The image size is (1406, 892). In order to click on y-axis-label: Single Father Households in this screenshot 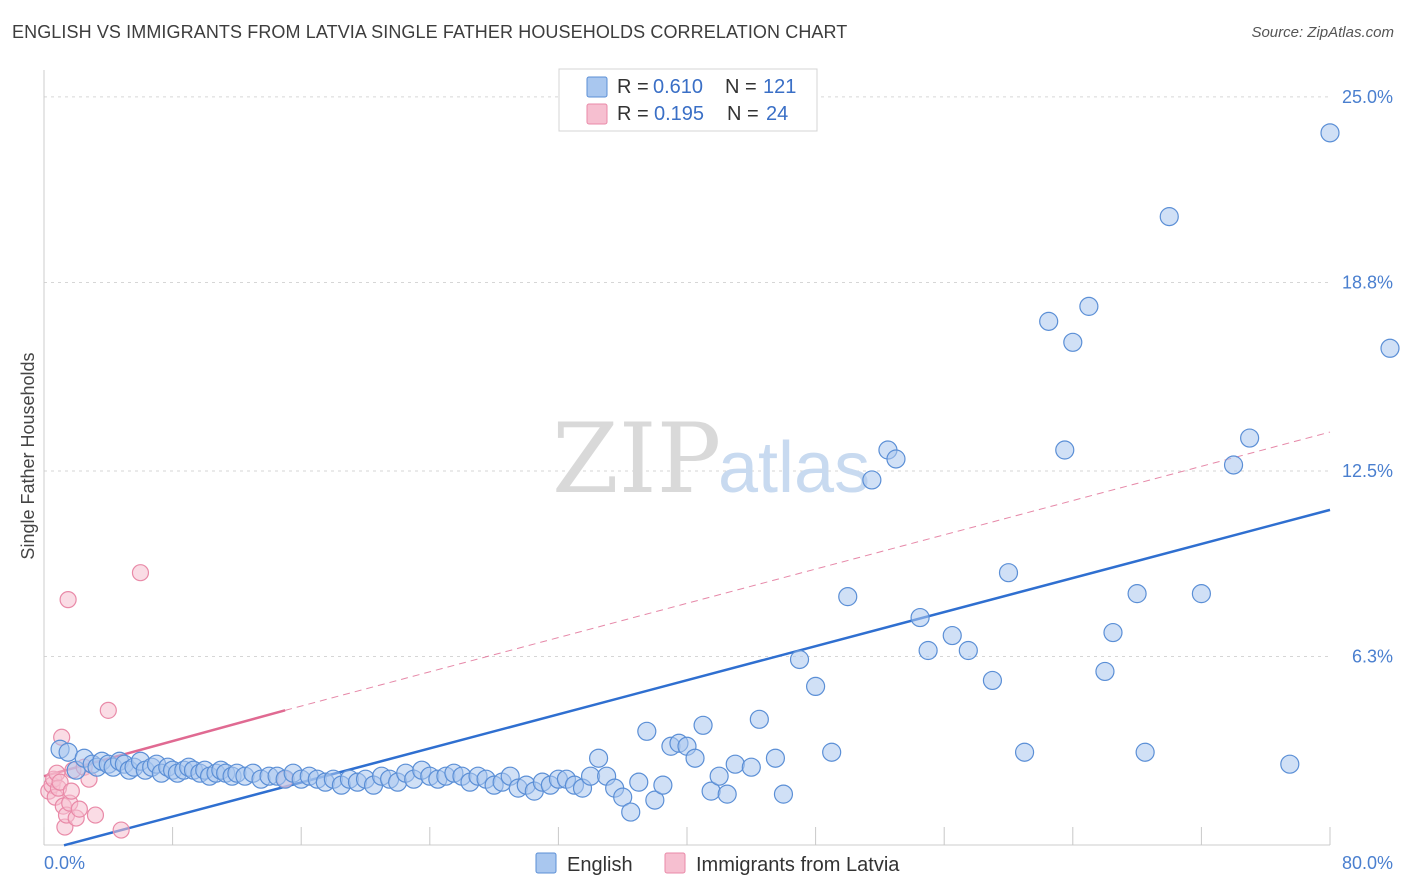, I will do `click(28, 455)`.